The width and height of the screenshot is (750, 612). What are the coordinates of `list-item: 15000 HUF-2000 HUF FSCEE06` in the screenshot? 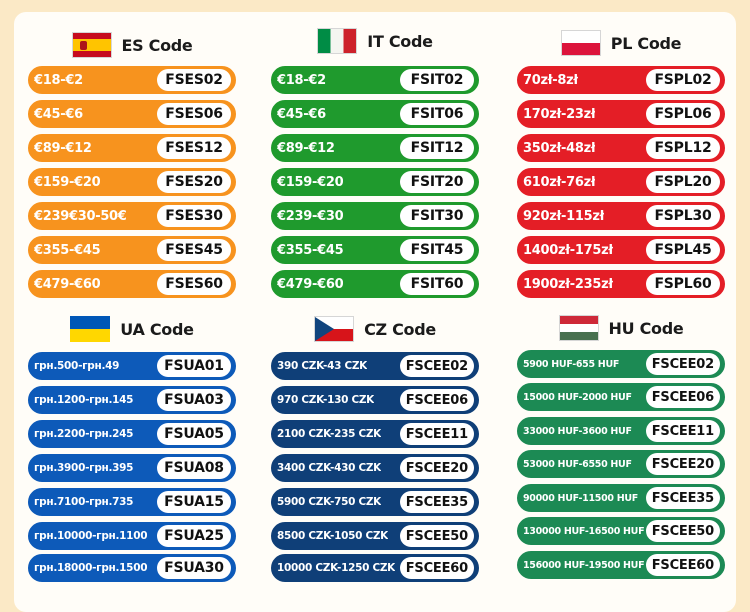 It's located at (621, 397).